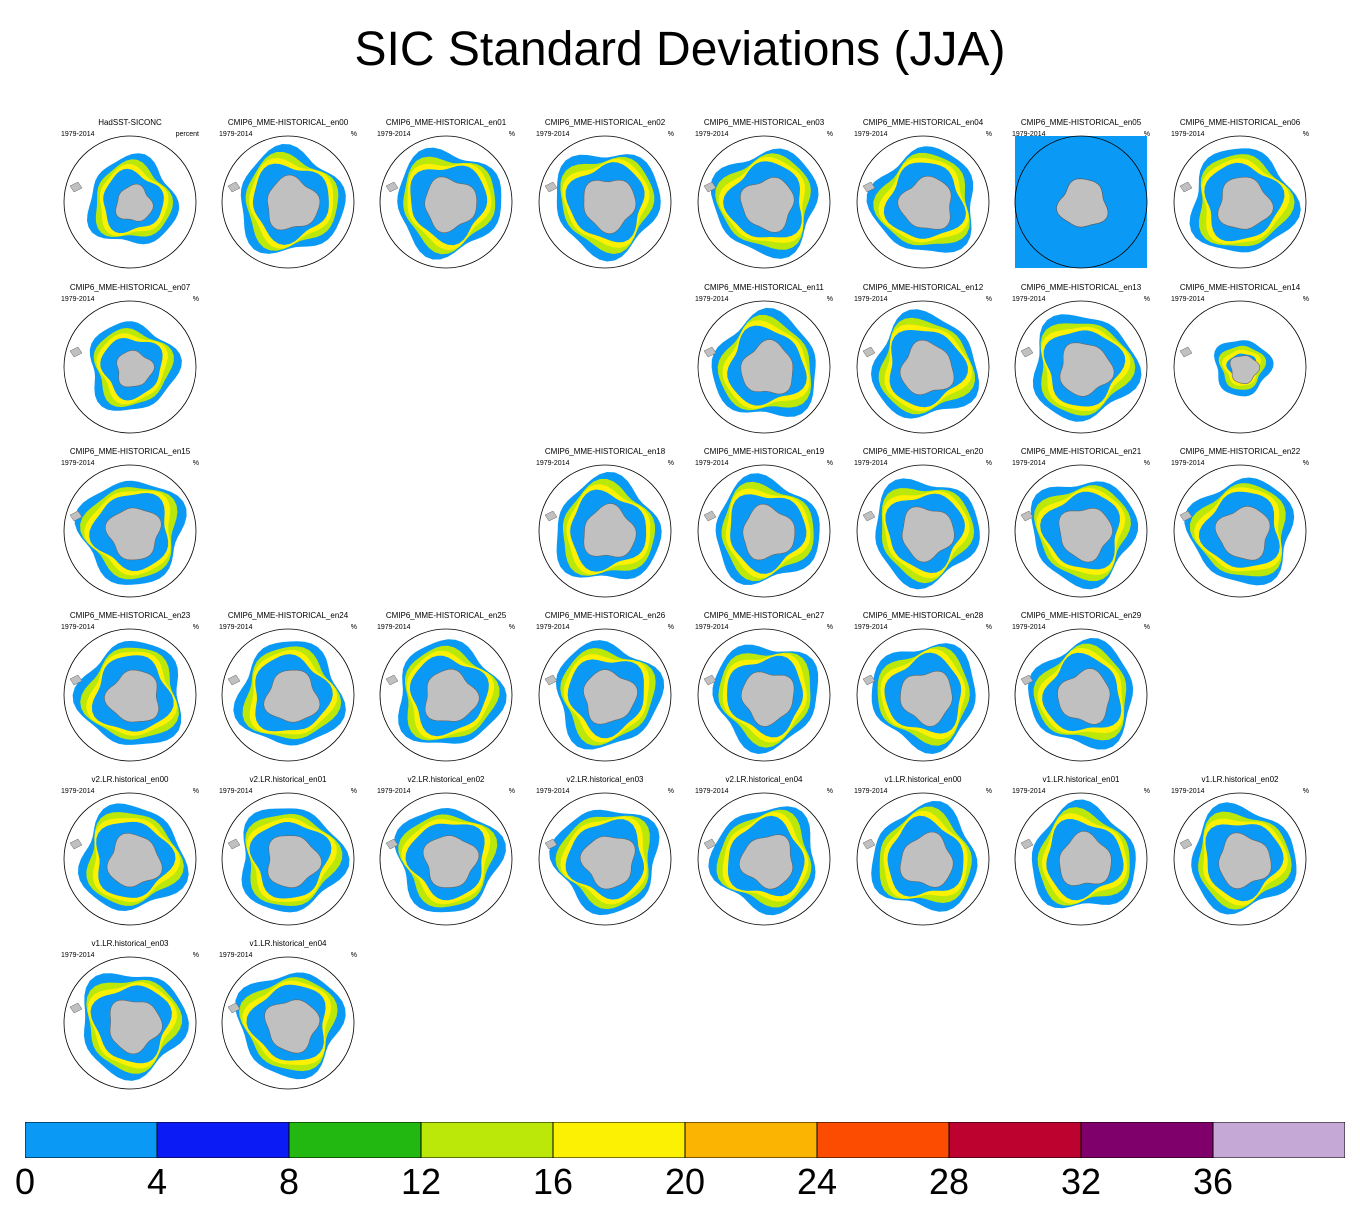 The image size is (1360, 1227). I want to click on panel-title: v2.LR.historical_en00, so click(130, 779).